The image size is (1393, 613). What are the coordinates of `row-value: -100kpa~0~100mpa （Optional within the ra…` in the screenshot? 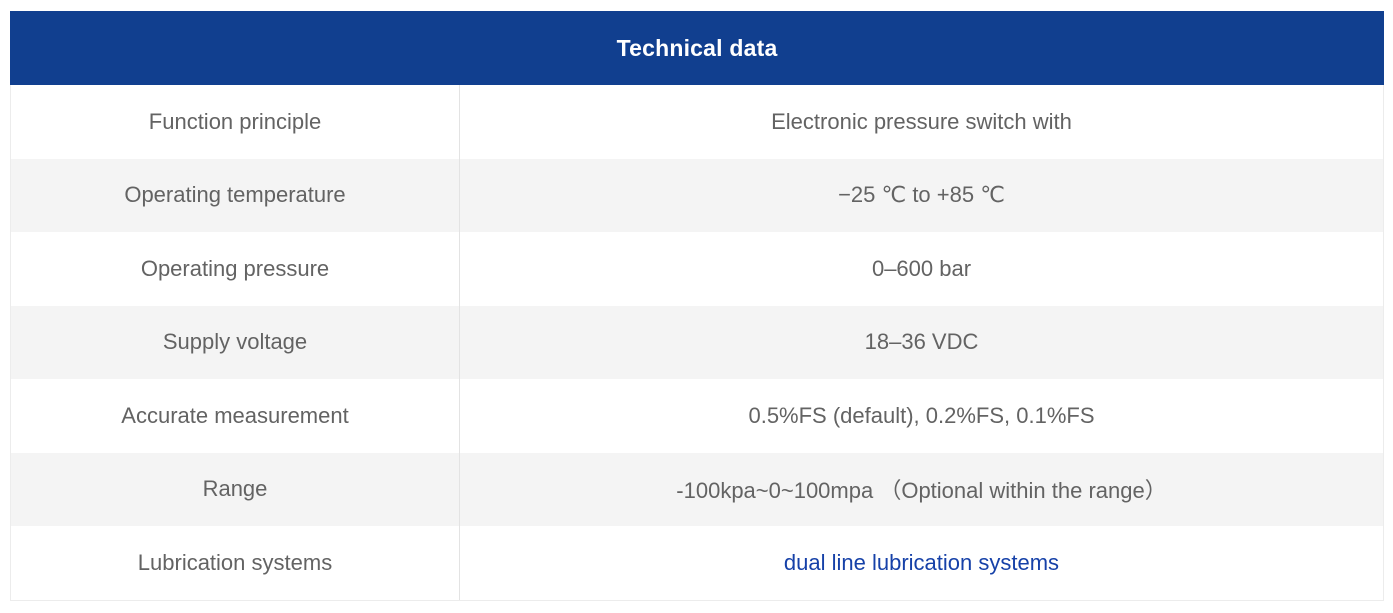 It's located at (921, 491).